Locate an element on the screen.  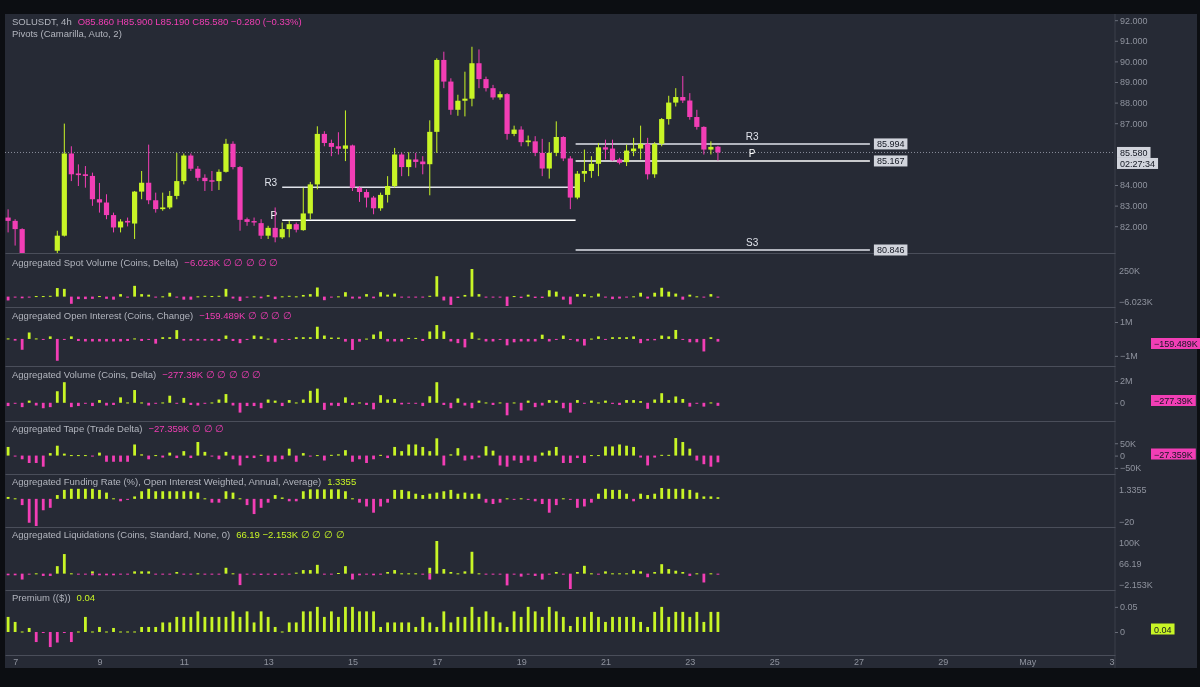
y-tick-label: 0 is located at coordinates (1123, 403).